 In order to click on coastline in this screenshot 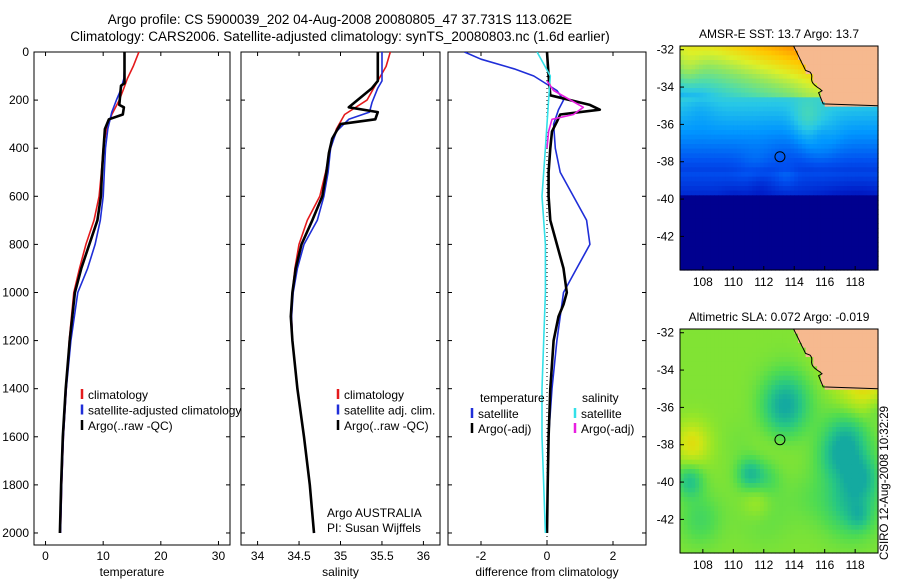, I will do `click(836, 76)`.